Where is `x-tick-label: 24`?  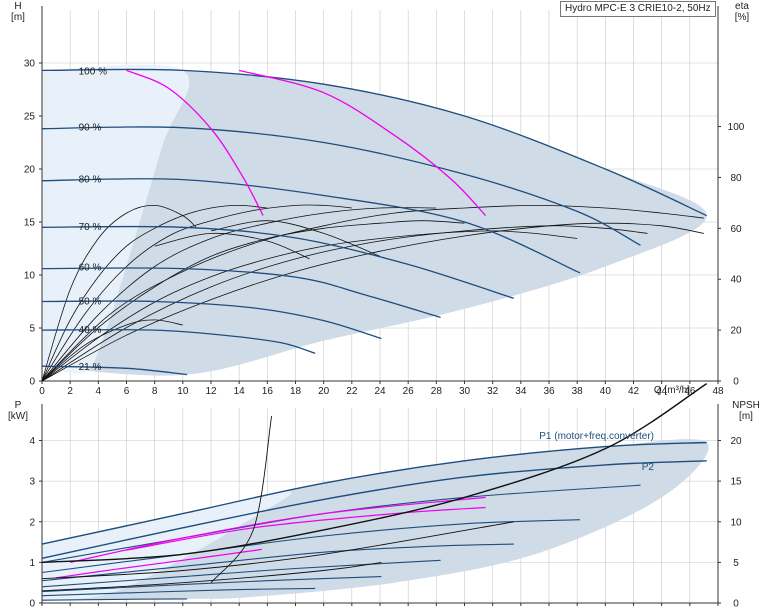 x-tick-label: 24 is located at coordinates (380, 391).